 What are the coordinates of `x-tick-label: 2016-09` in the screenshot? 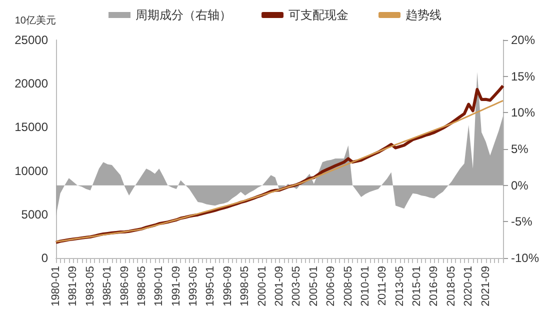 It's located at (434, 286).